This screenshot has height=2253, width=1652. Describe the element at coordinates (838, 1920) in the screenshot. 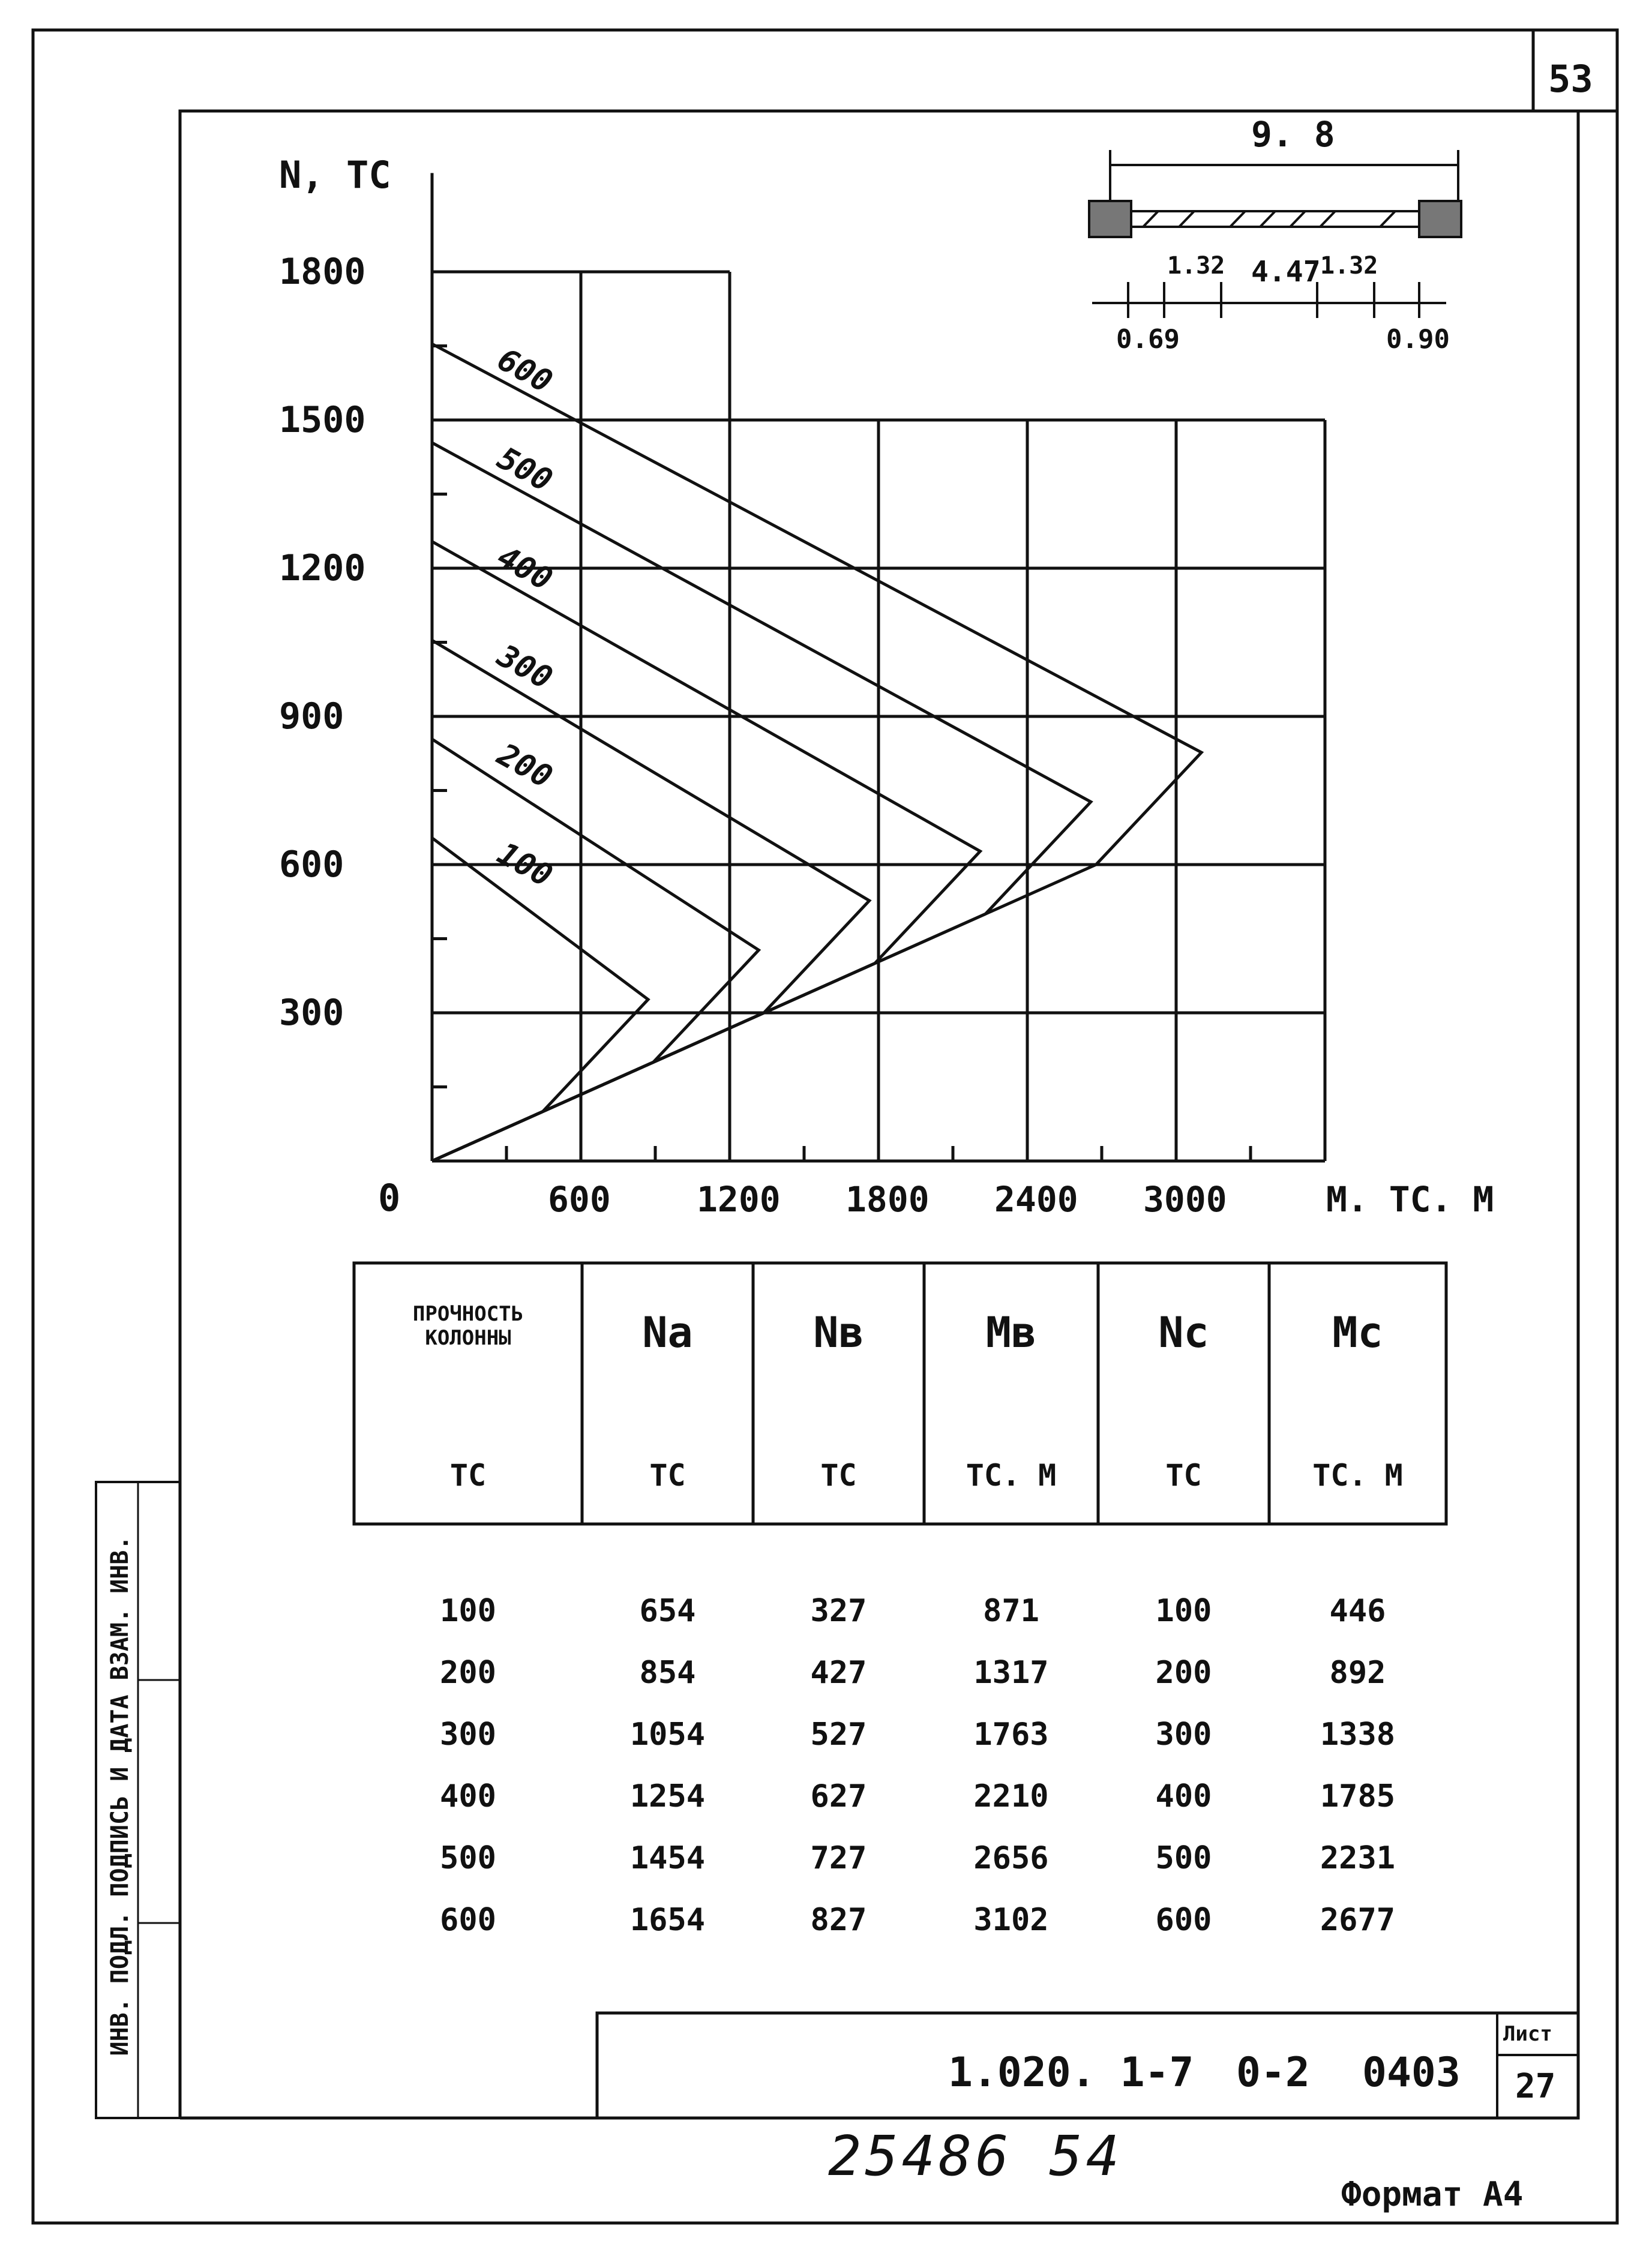

I see `table-cell: 827` at that location.